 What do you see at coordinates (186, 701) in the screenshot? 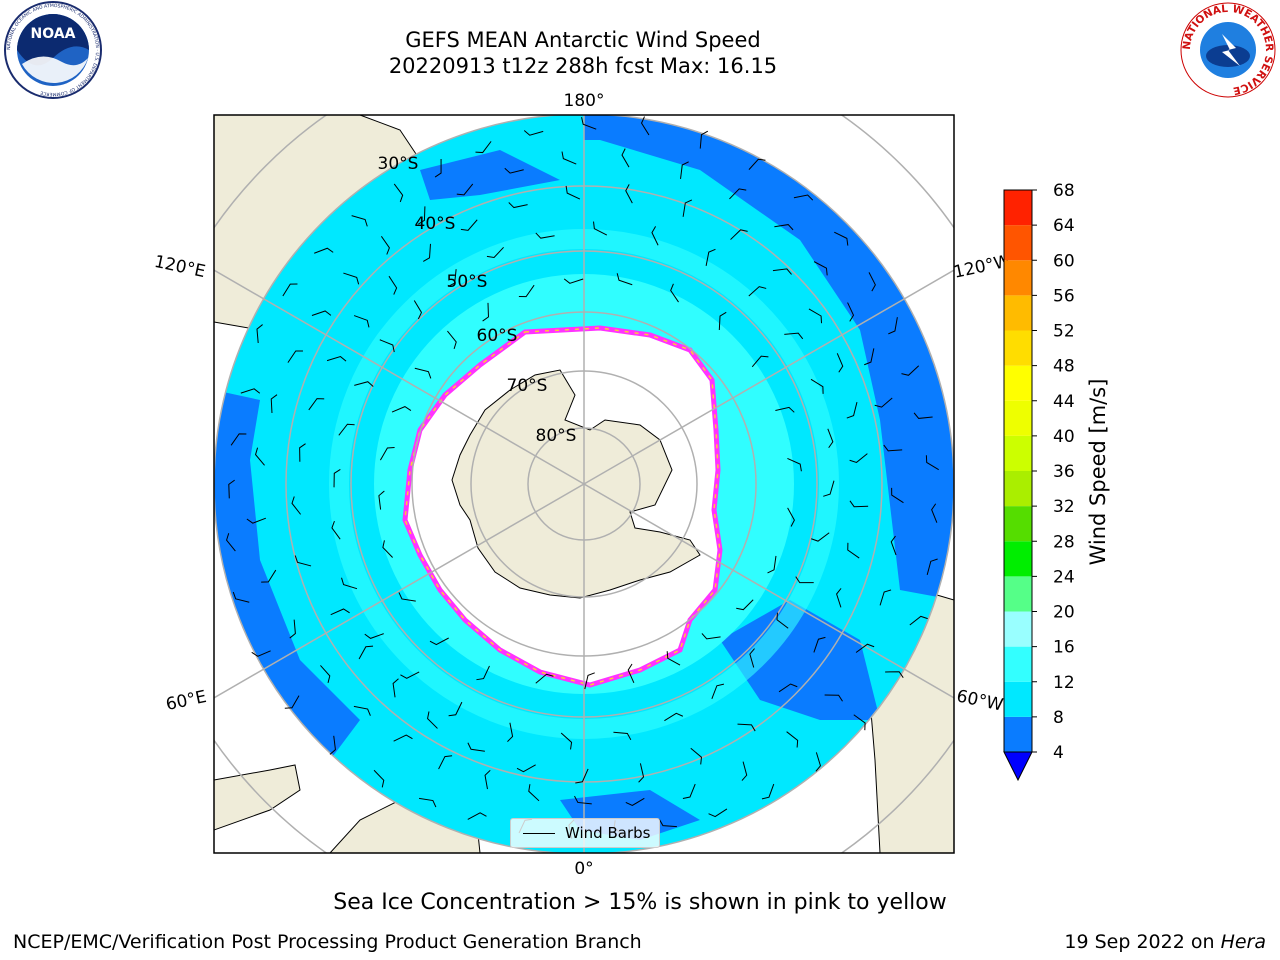
I see `lon-label-60e: 60°E` at bounding box center [186, 701].